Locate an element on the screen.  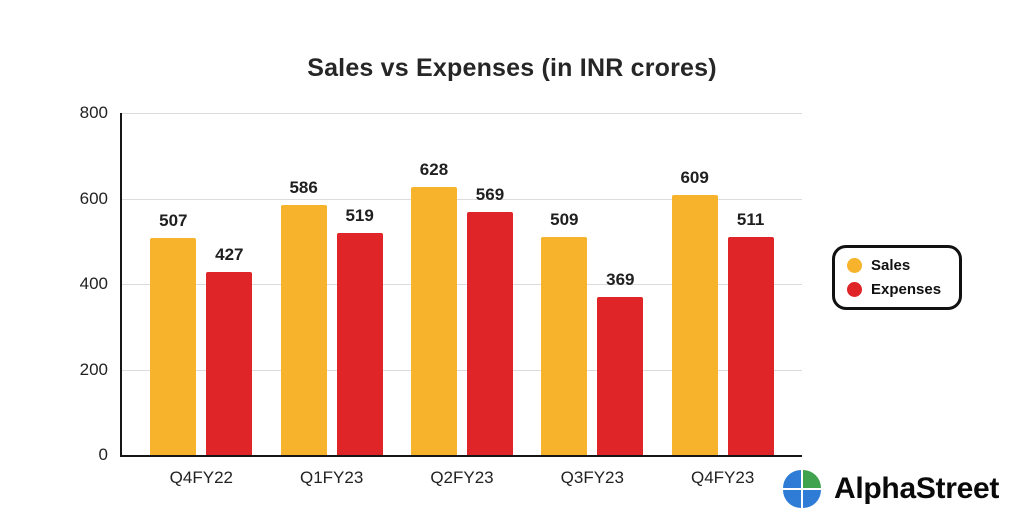
bar-column: 628 is located at coordinates (433, 284).